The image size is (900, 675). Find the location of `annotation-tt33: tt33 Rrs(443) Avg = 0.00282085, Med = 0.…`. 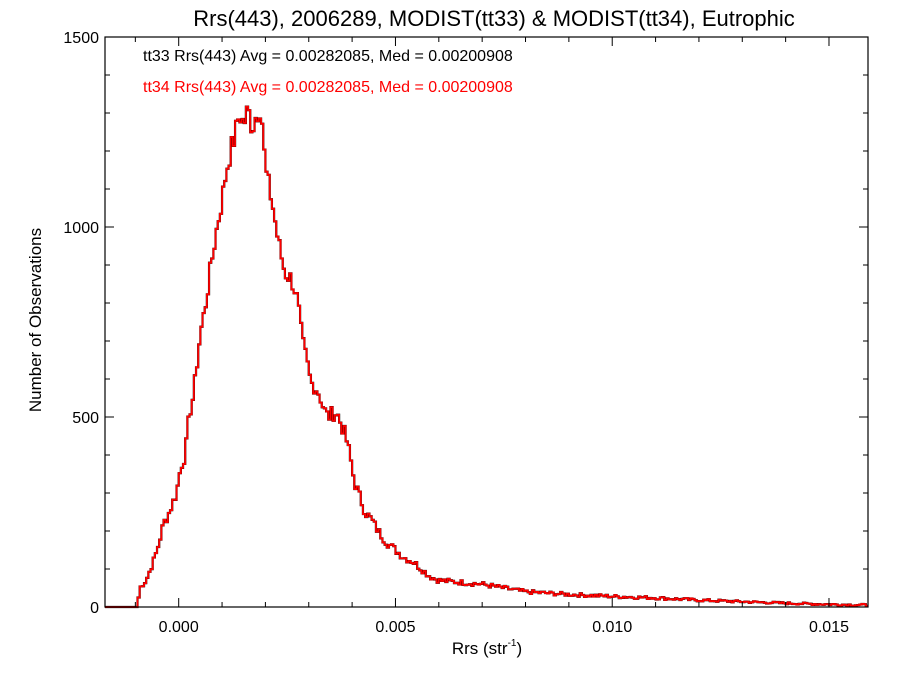

annotation-tt33: tt33 Rrs(443) Avg = 0.00282085, Med = 0.… is located at coordinates (328, 56).